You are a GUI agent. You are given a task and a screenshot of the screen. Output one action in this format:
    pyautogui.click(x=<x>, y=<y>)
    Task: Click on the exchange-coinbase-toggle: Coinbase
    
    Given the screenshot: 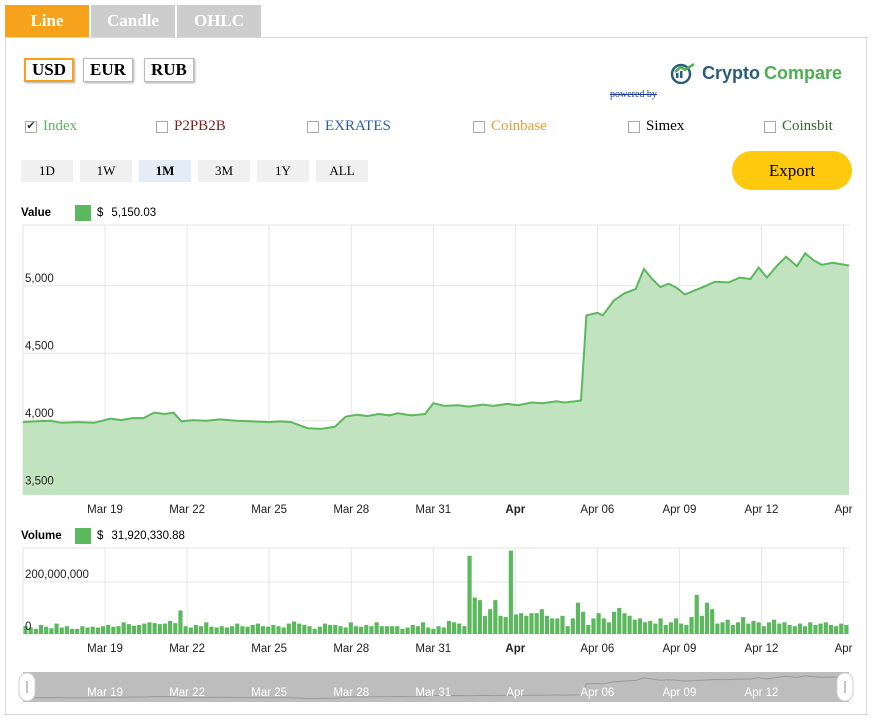 What is the action you would take?
    pyautogui.click(x=510, y=126)
    